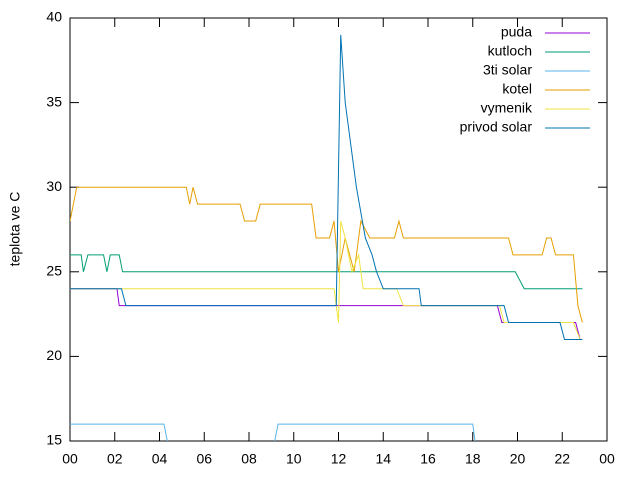  Describe the element at coordinates (54, 17) in the screenshot. I see `y-tick-label: 40` at that location.